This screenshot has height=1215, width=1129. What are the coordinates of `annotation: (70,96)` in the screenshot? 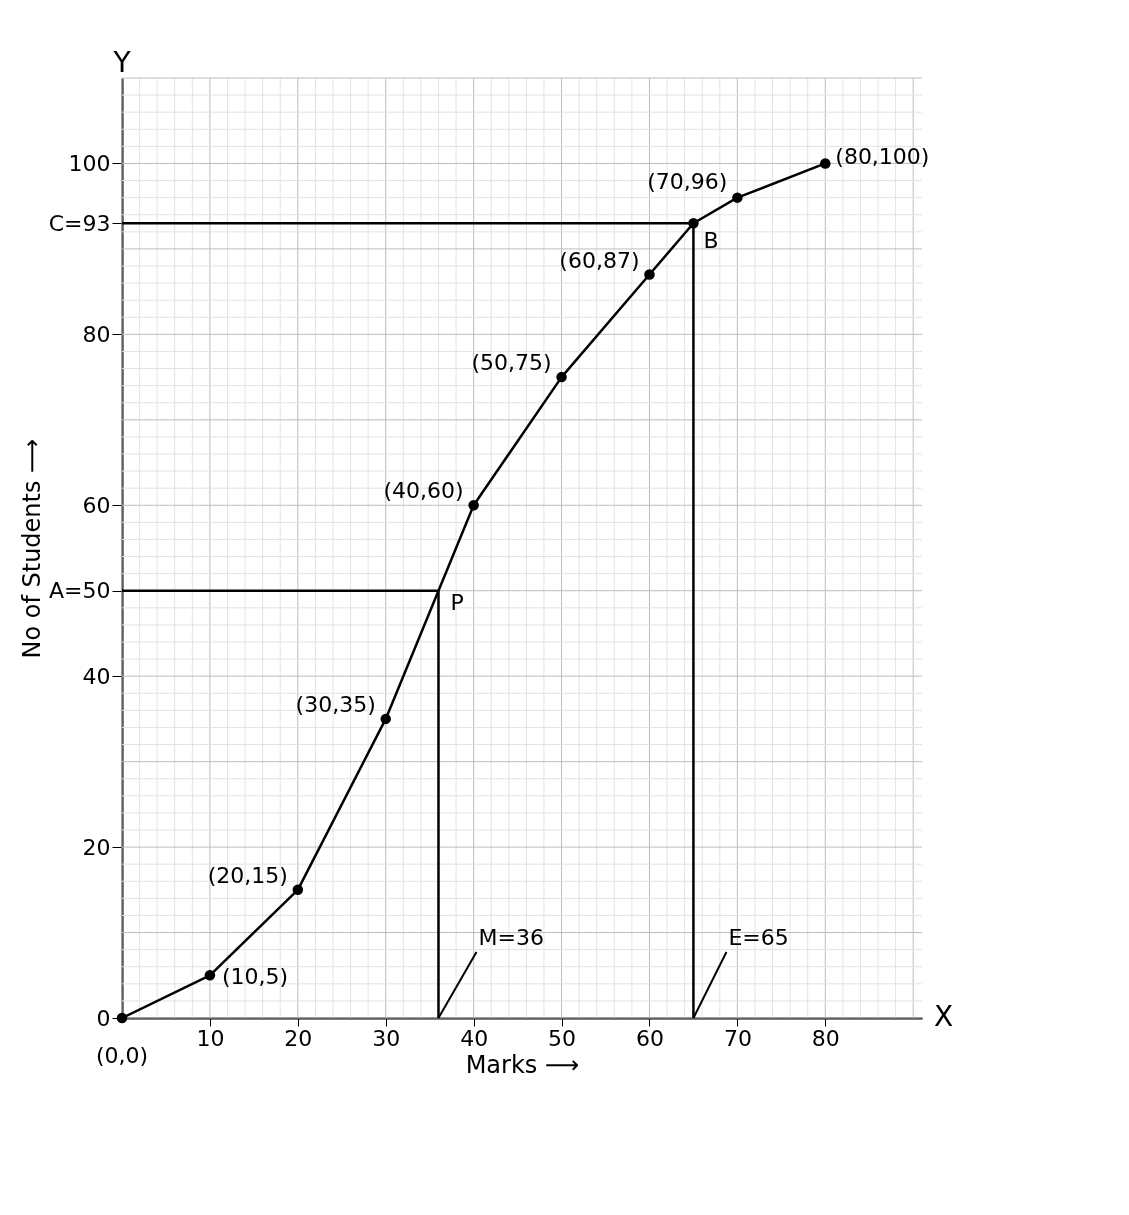 It's located at (687, 181).